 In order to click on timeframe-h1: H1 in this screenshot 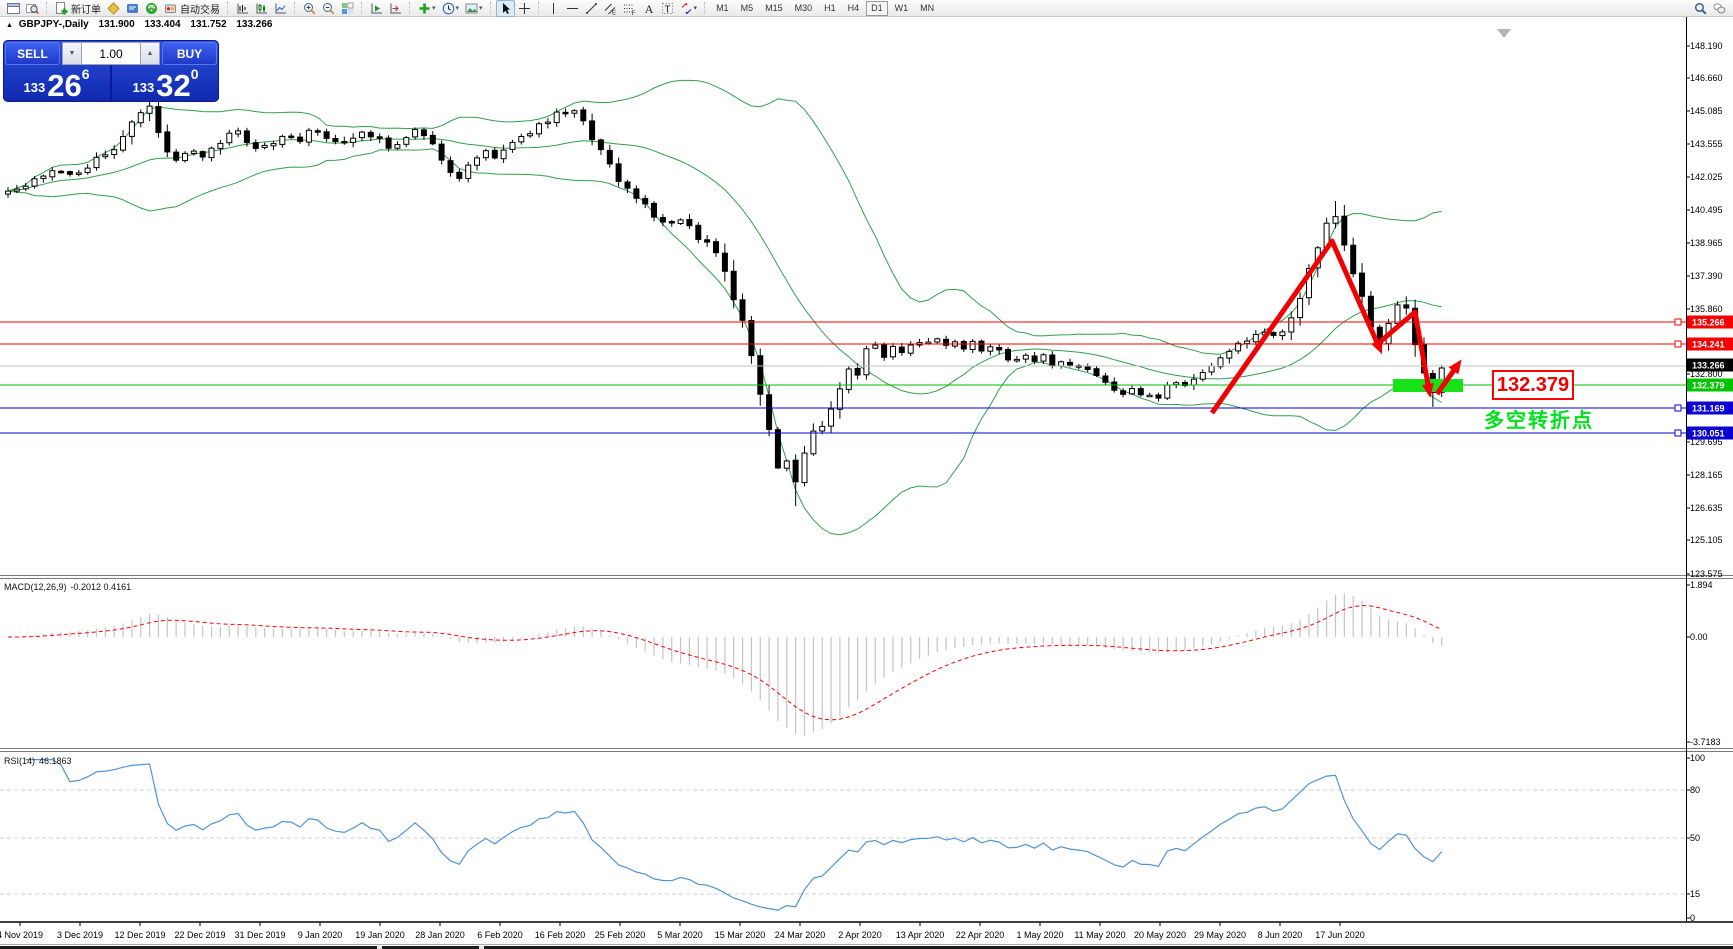, I will do `click(830, 7)`.